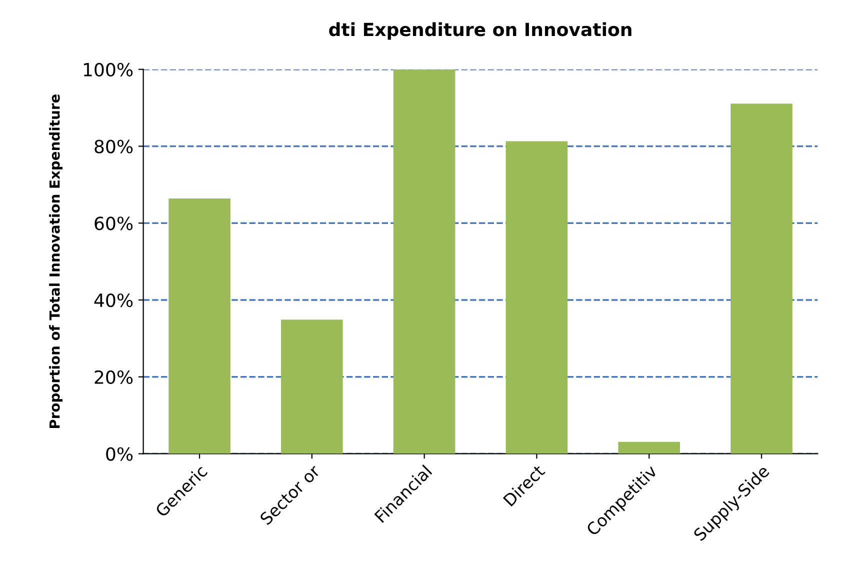 The width and height of the screenshot is (843, 578). I want to click on y-tick-label: 60%, so click(113, 223).